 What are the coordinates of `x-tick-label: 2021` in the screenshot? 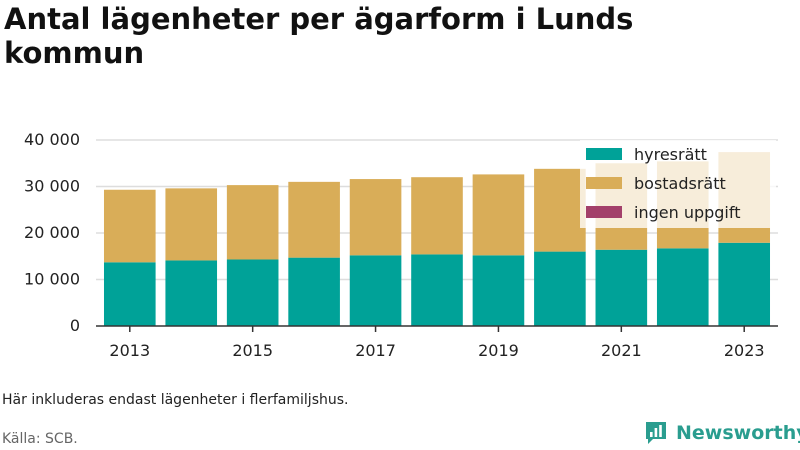 It's located at (621, 350).